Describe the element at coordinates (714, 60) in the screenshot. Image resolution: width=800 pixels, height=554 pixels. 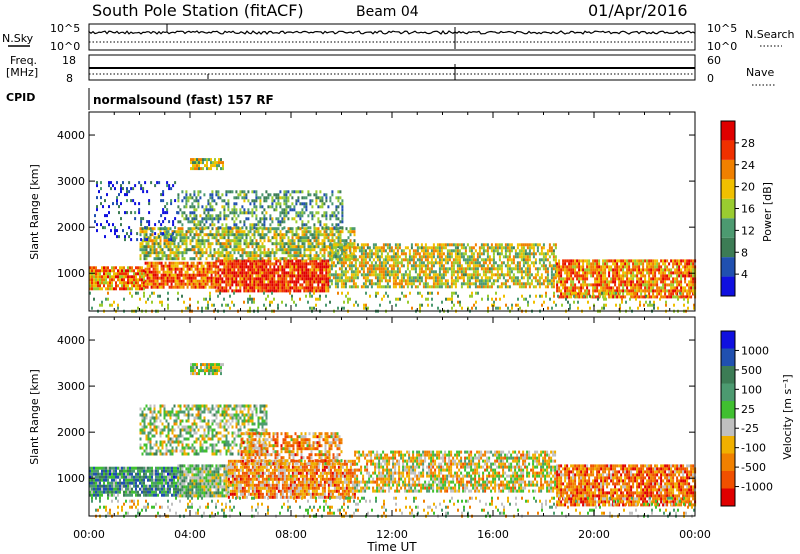
I see `nave-tick-top: 60` at that location.